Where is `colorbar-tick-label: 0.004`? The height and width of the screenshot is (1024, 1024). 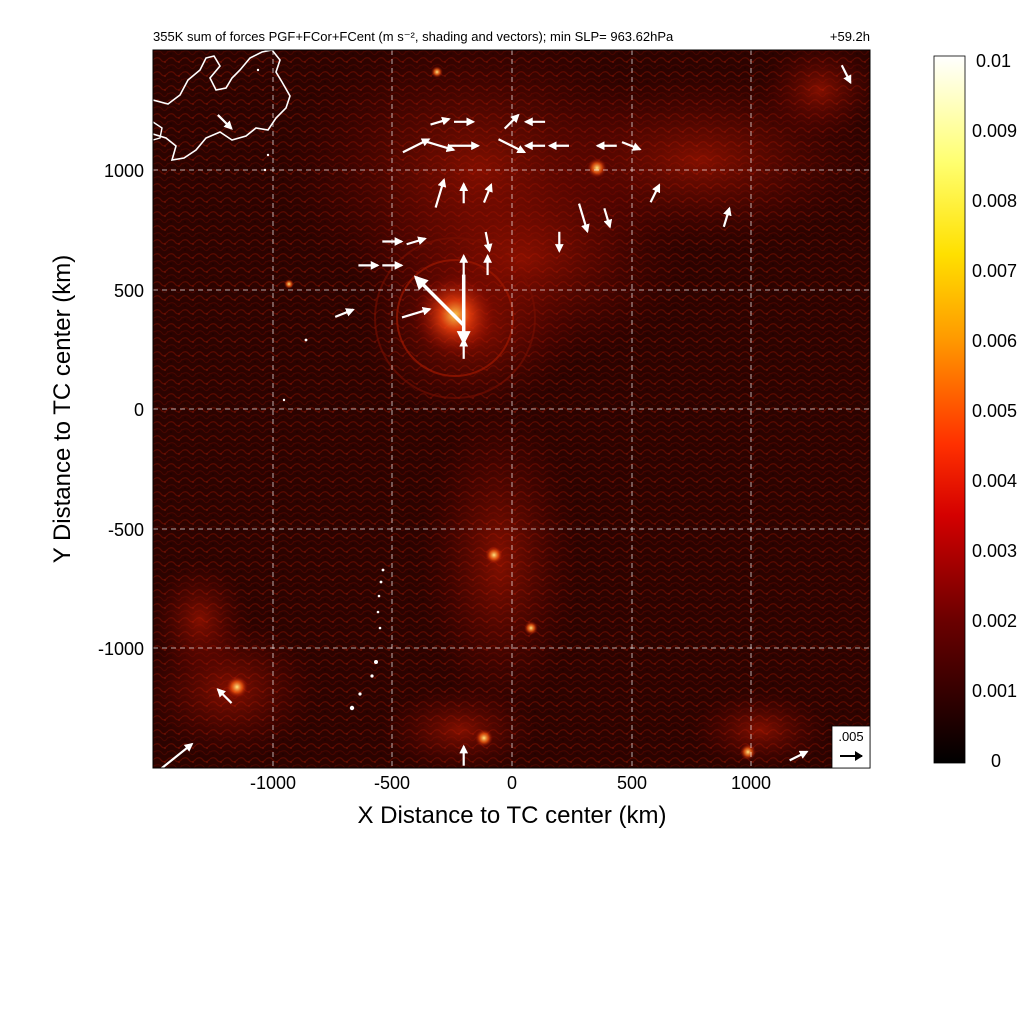 colorbar-tick-label: 0.004 is located at coordinates (994, 481).